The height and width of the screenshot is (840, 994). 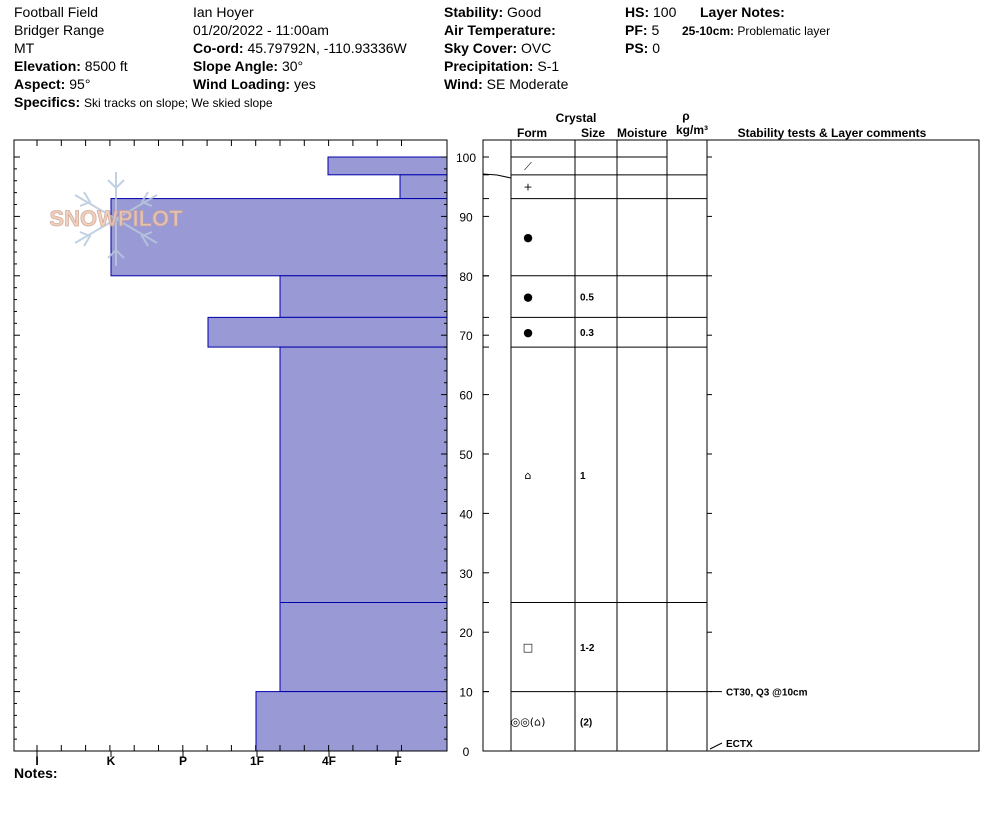 I want to click on layer-note-text: Problematic layer, so click(x=784, y=31).